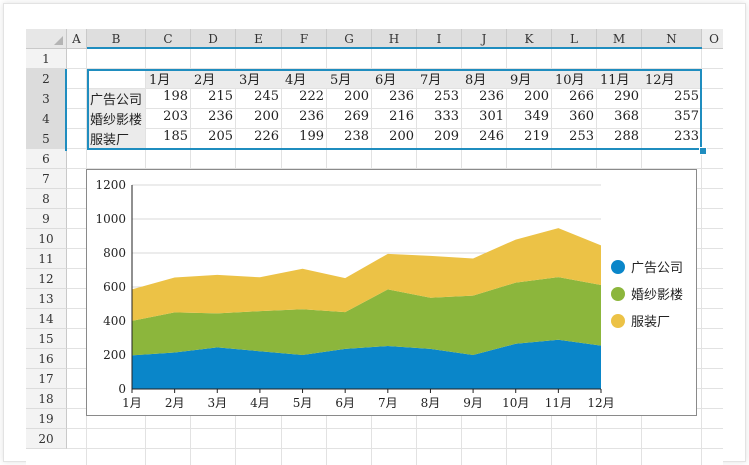 Image resolution: width=749 pixels, height=465 pixels. I want to click on cell-value: 360, so click(581, 116).